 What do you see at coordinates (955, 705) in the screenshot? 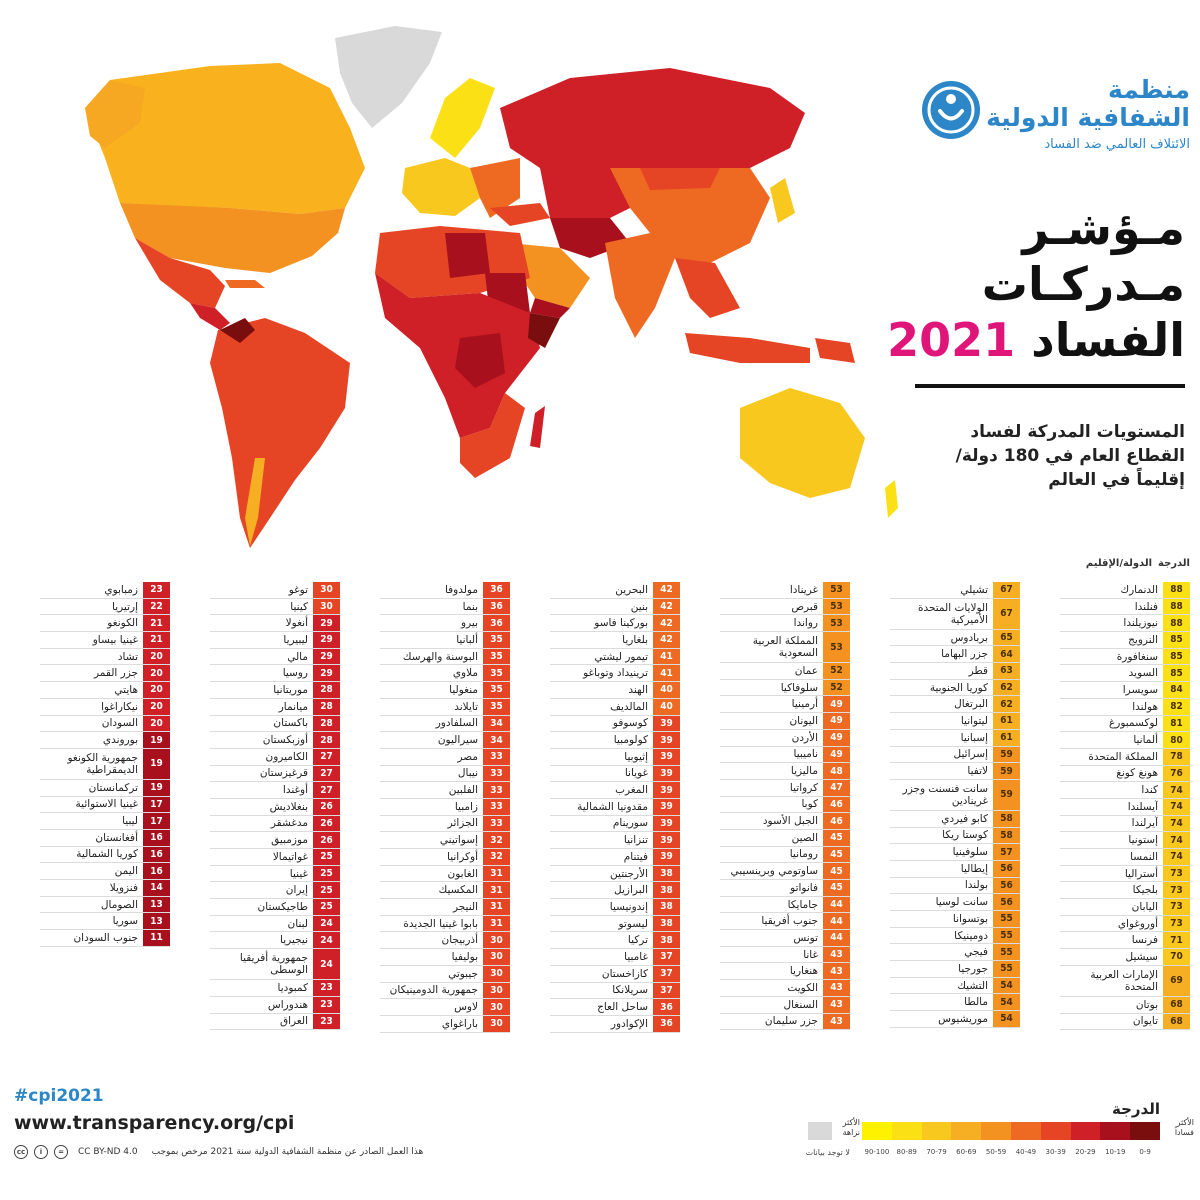
I see `table-row: 62 البرتغال` at bounding box center [955, 705].